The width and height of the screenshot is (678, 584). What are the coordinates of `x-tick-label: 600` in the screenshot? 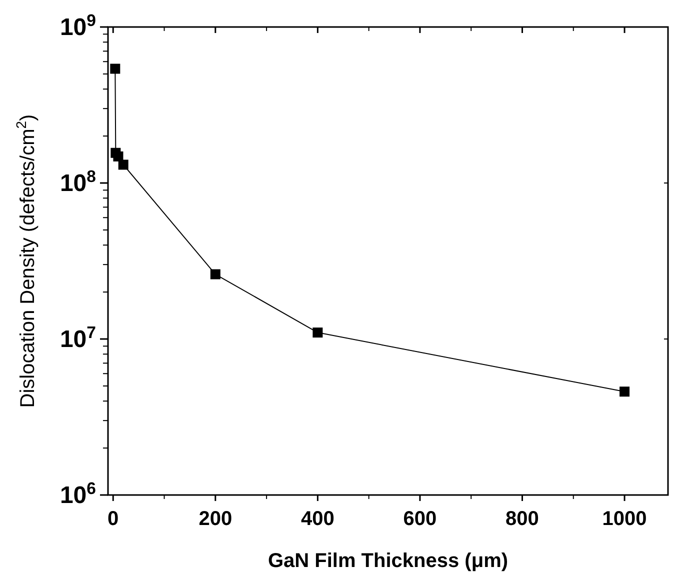 It's located at (420, 519).